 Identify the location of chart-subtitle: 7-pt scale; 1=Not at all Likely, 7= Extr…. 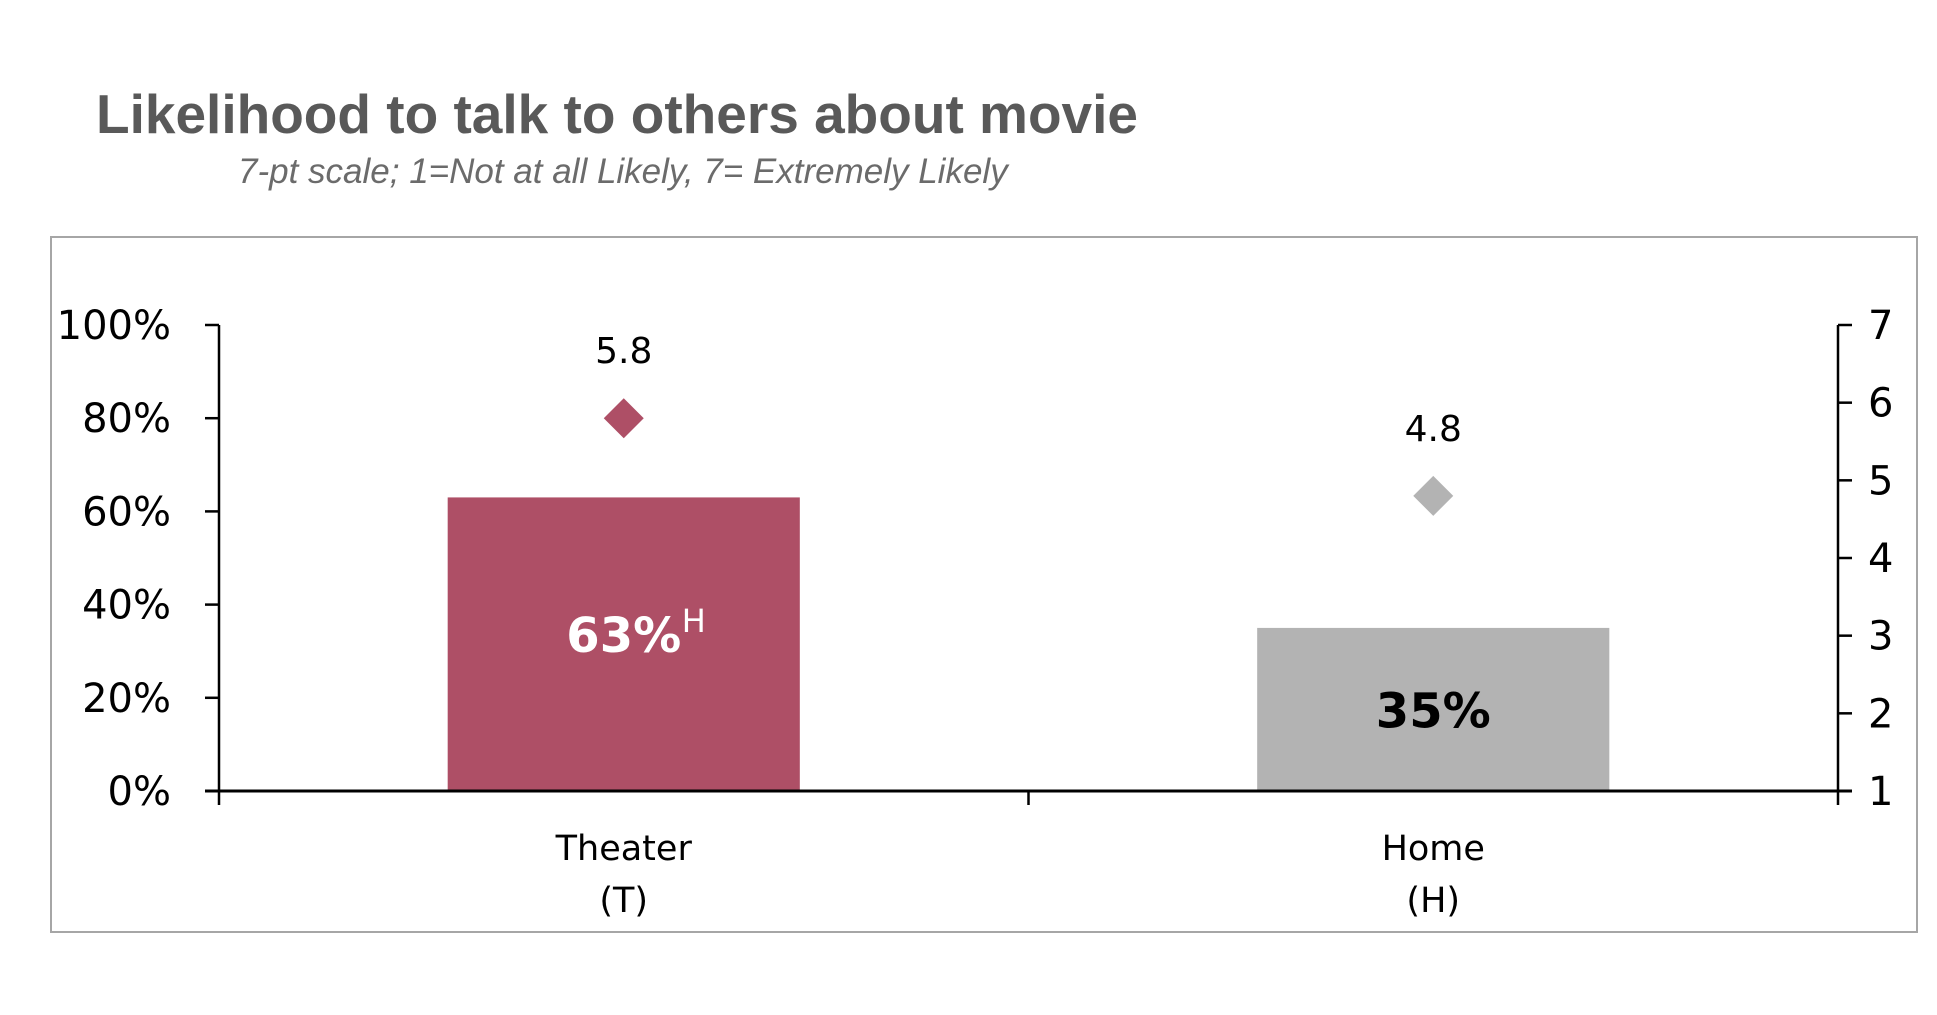
(623, 171).